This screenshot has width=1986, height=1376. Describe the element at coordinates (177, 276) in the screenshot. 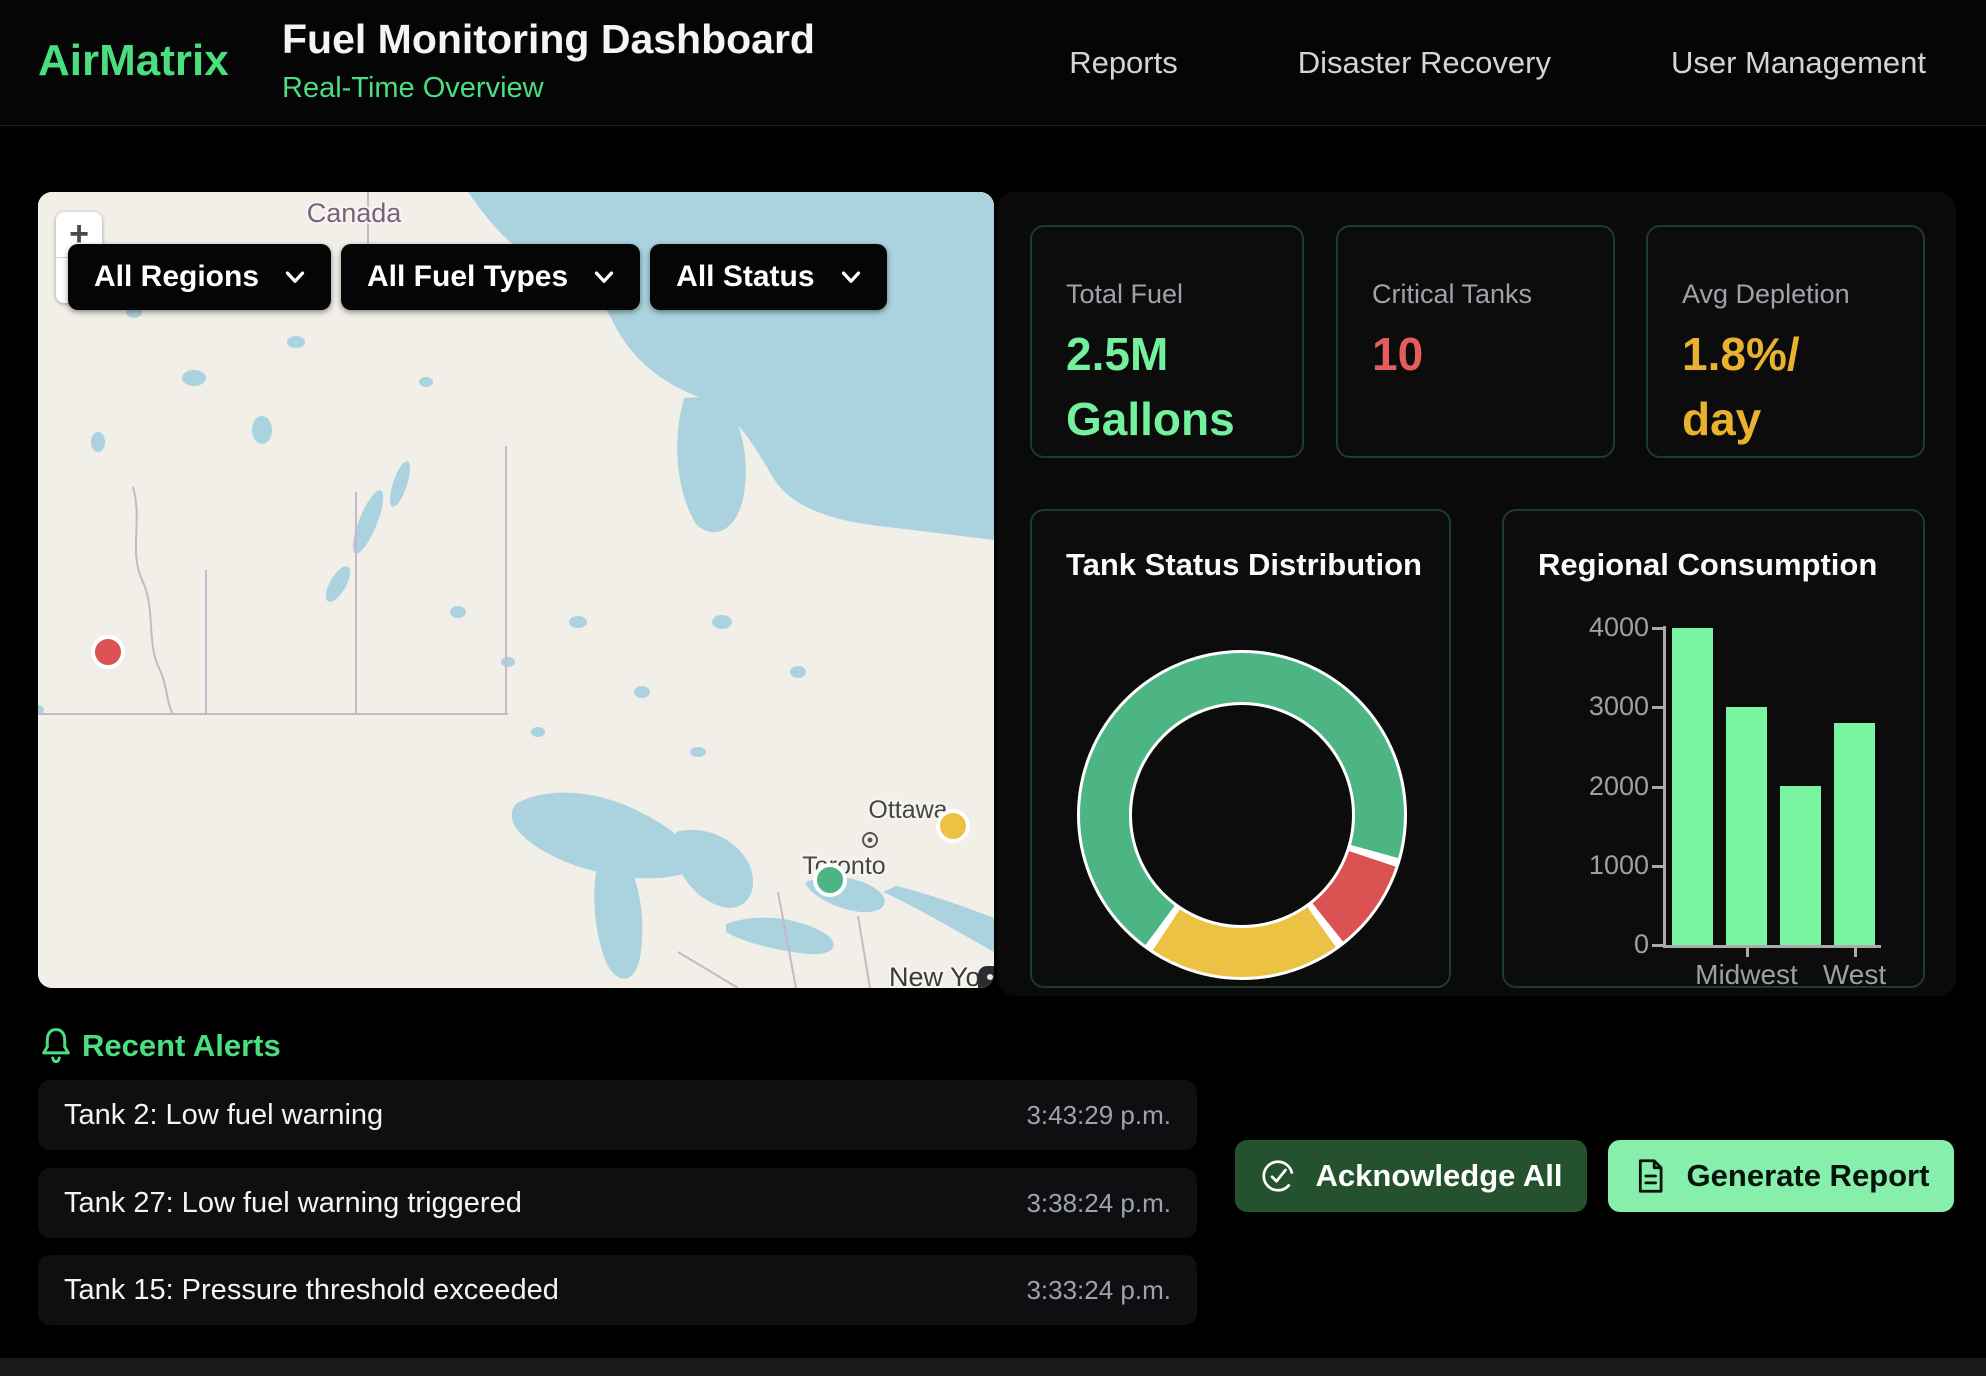

I see `filter-label: All Regions` at that location.